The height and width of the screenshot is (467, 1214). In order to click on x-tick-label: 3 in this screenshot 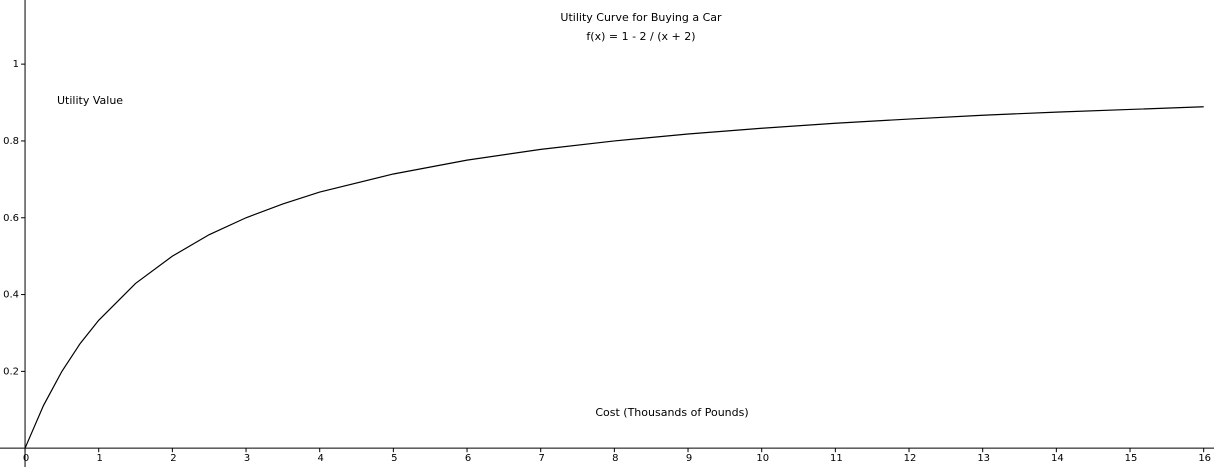, I will do `click(247, 458)`.